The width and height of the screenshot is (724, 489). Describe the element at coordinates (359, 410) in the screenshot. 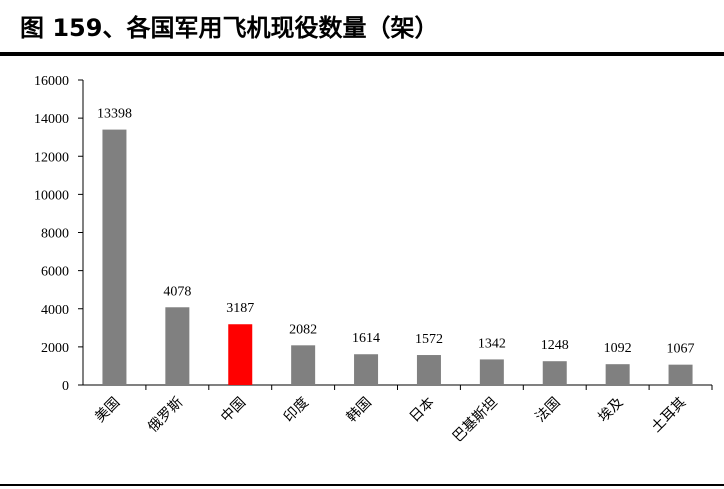

I see `x-tick-label: 韩国` at that location.